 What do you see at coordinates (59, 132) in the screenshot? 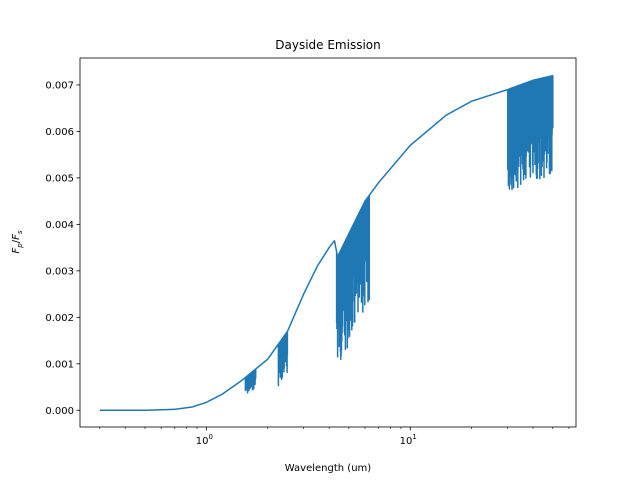
I see `y-tick-label: 0.006` at bounding box center [59, 132].